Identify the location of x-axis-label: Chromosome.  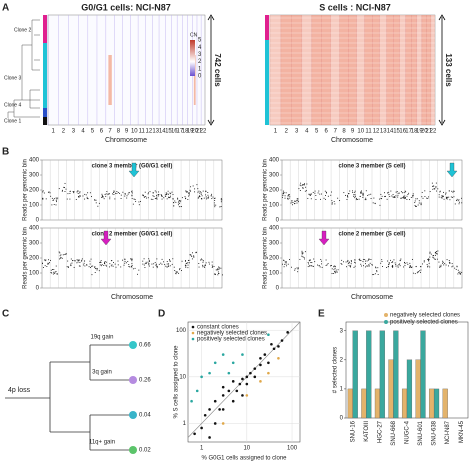
(126, 140).